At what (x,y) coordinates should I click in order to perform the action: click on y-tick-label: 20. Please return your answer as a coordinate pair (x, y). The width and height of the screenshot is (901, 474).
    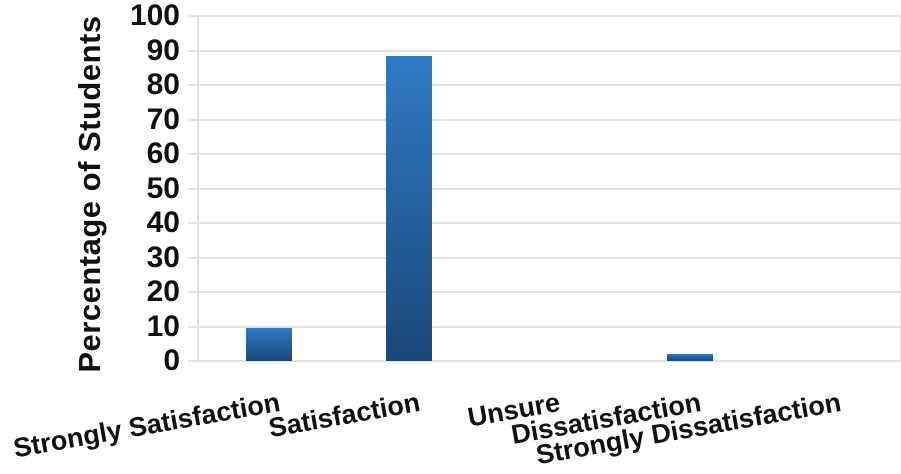
    Looking at the image, I should click on (163, 291).